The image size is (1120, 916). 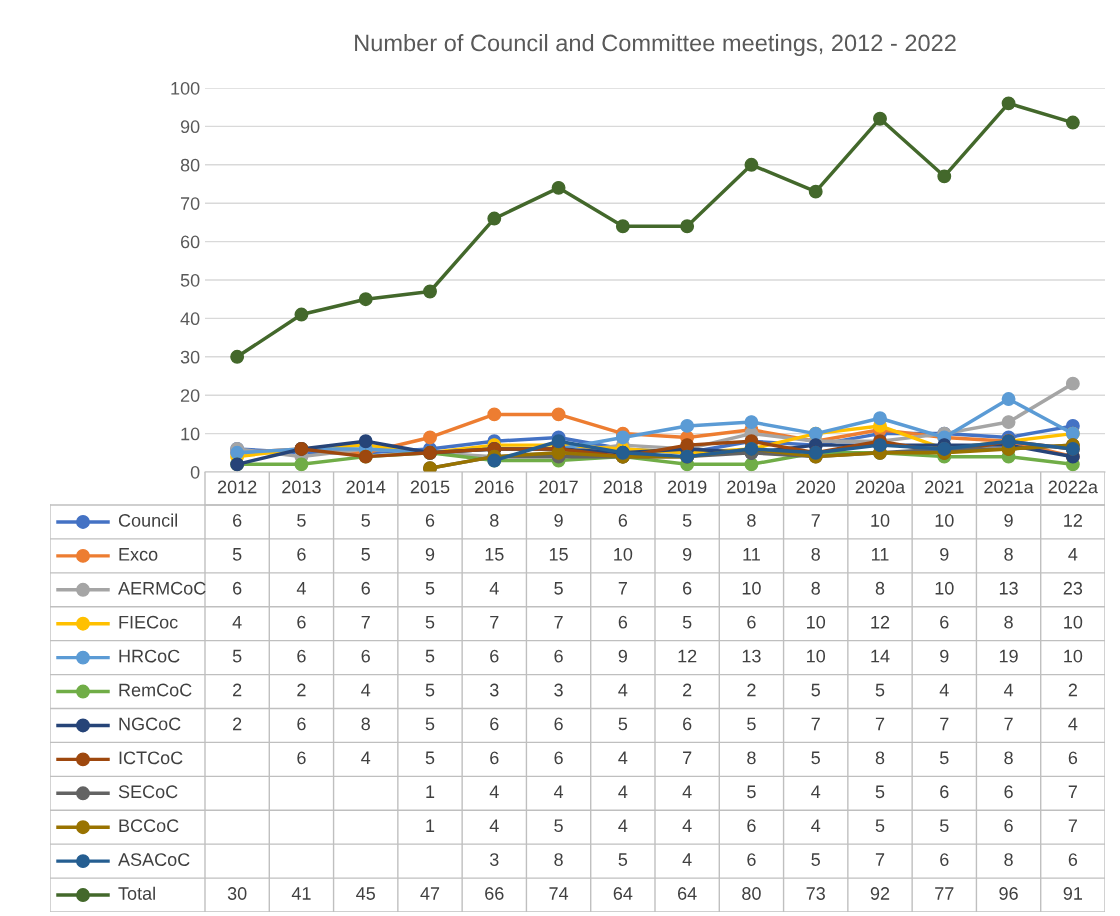 What do you see at coordinates (190, 395) in the screenshot?
I see `y-tick-label: 20` at bounding box center [190, 395].